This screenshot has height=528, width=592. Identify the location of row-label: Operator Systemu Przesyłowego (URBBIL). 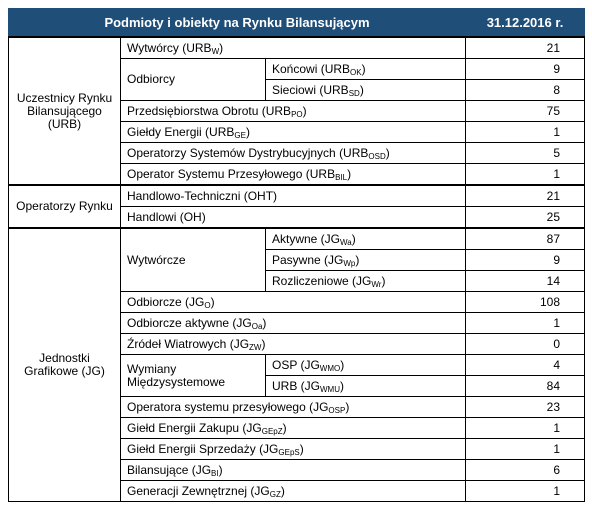
(293, 174).